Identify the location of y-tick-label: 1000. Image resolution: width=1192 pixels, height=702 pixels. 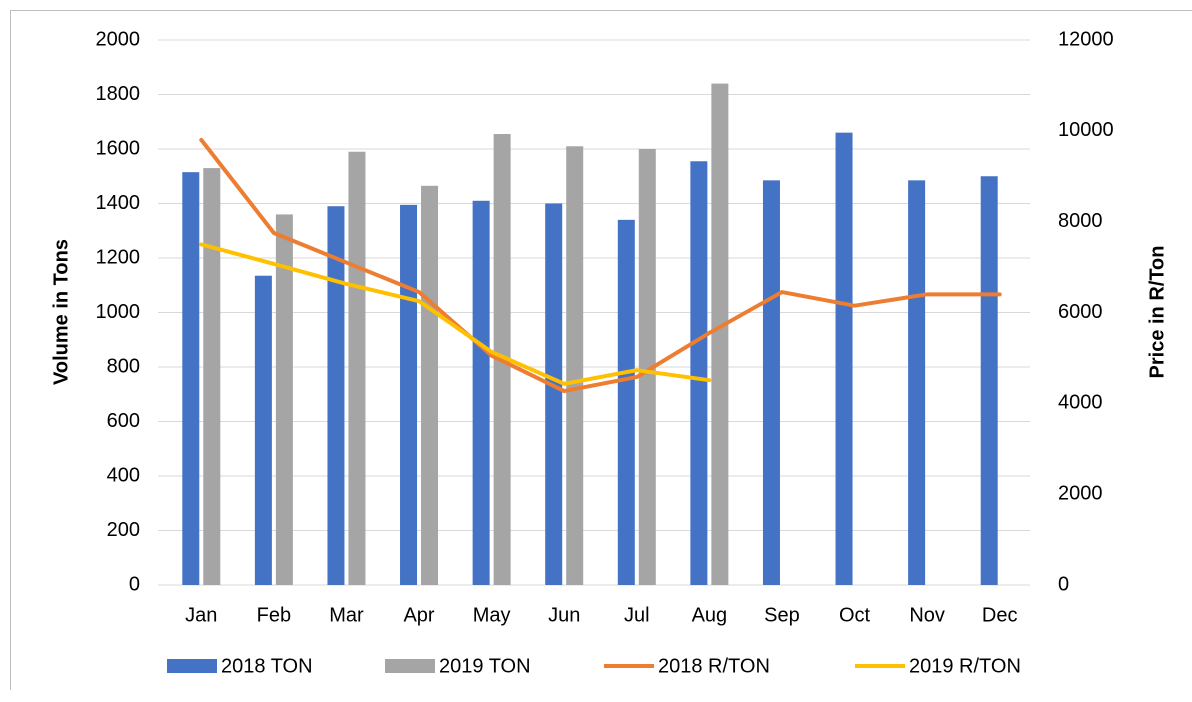
(118, 312).